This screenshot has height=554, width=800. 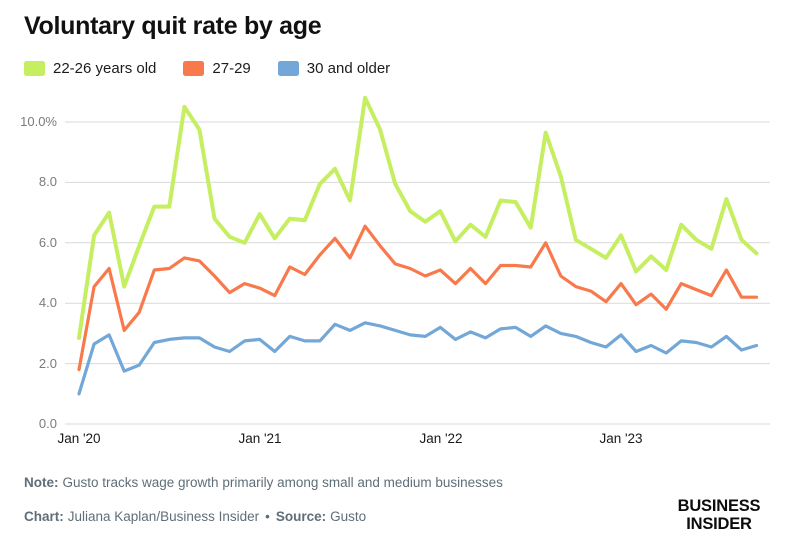 I want to click on note-label: Note:, so click(x=41, y=482).